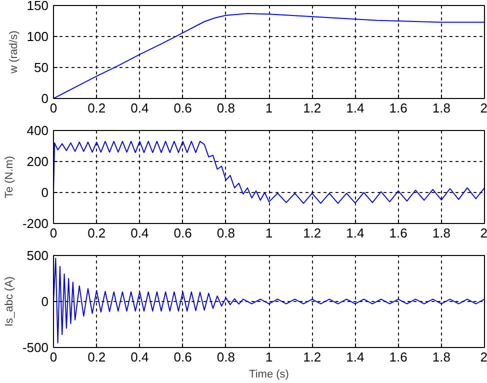 The width and height of the screenshot is (487, 383). What do you see at coordinates (37, 6) in the screenshot?
I see `y-tick-label: 150` at bounding box center [37, 6].